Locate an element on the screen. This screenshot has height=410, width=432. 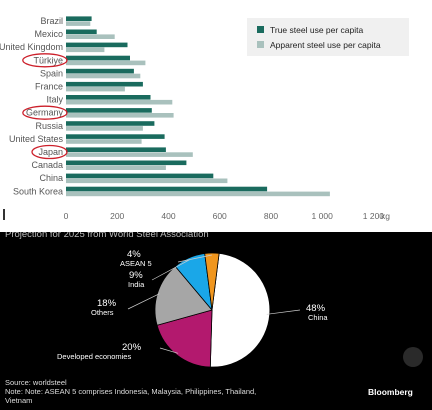
pie-label-india: India is located at coordinates (136, 284).